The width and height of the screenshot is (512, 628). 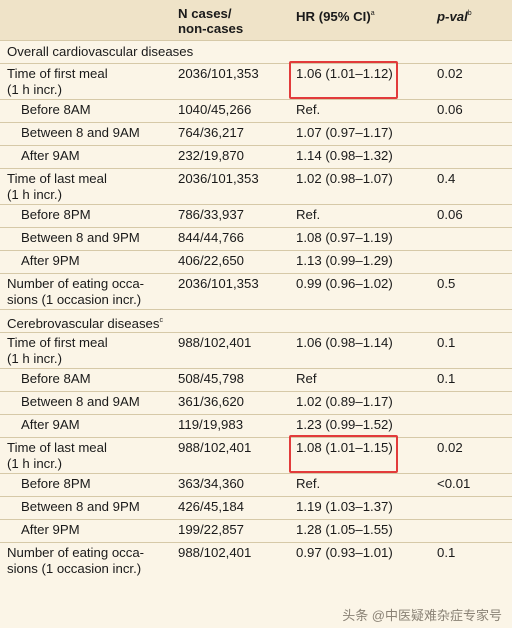 What do you see at coordinates (344, 260) in the screenshot?
I see `hr-value: 1.13 (0.99–1.29)` at bounding box center [344, 260].